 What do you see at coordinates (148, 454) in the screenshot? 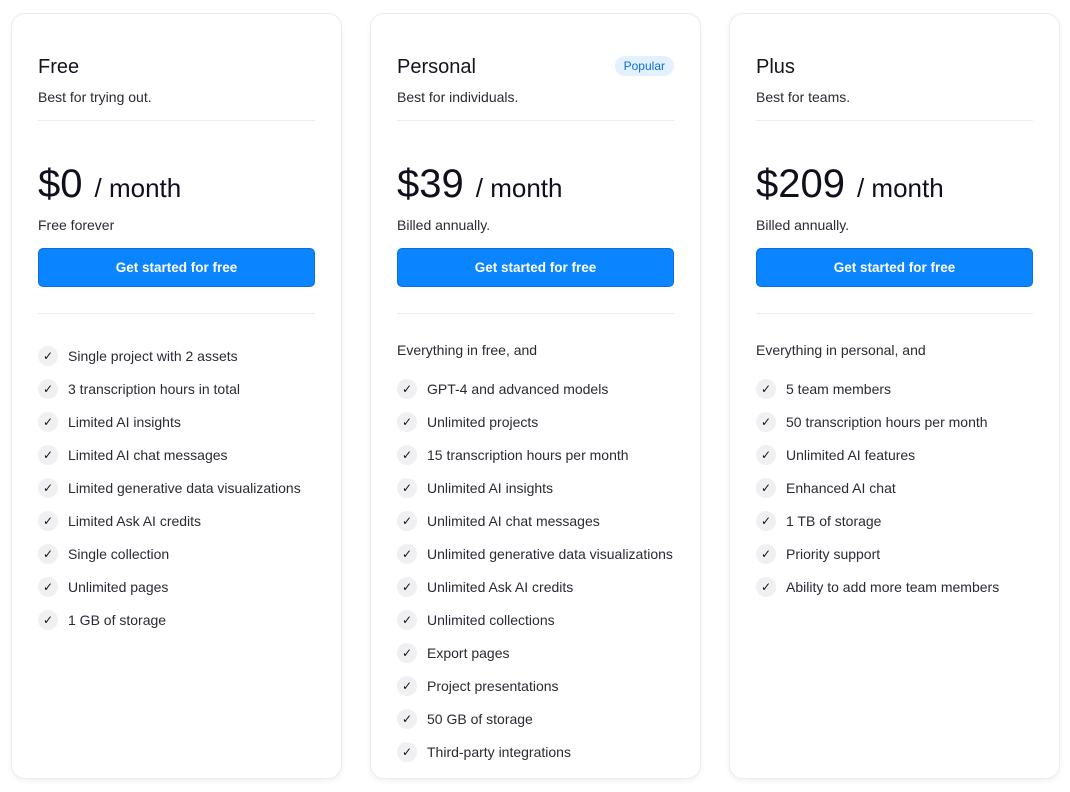
I see `feature-label: Limited AI chat messages` at bounding box center [148, 454].